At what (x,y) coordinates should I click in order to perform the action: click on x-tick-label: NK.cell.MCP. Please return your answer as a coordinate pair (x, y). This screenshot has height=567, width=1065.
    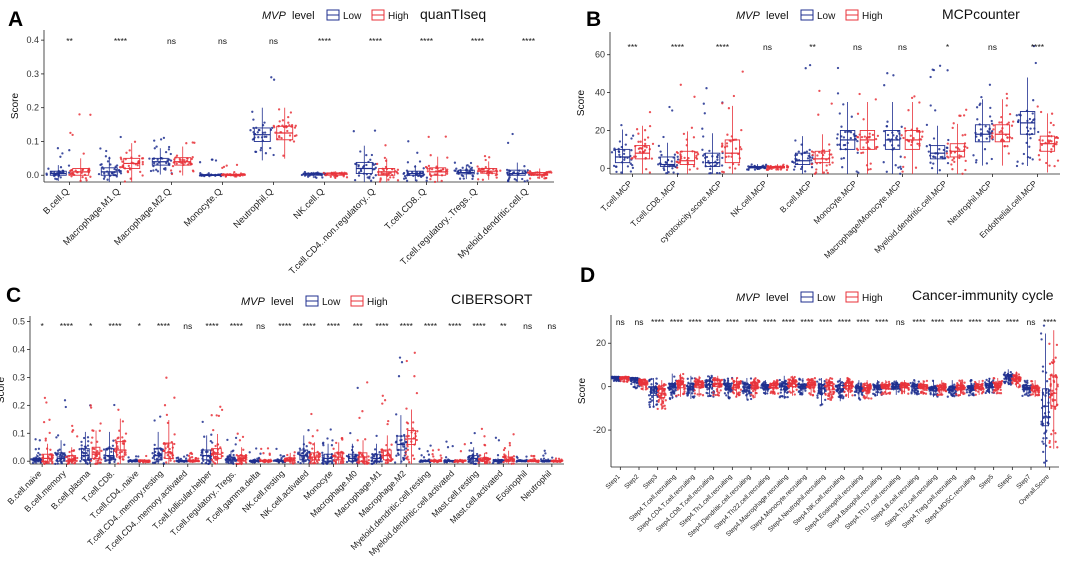
    Looking at the image, I should click on (748, 198).